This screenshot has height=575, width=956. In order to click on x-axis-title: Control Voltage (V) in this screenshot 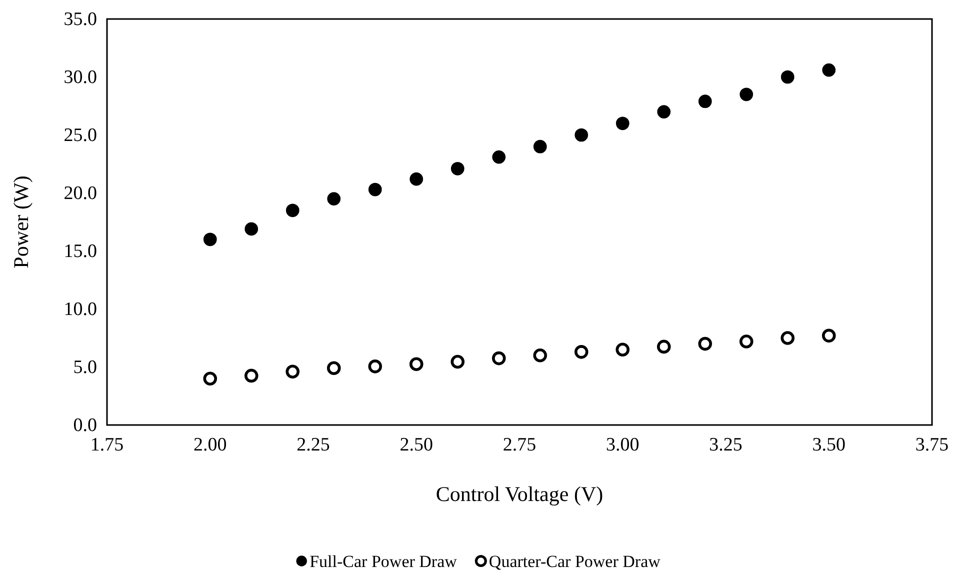, I will do `click(520, 494)`.